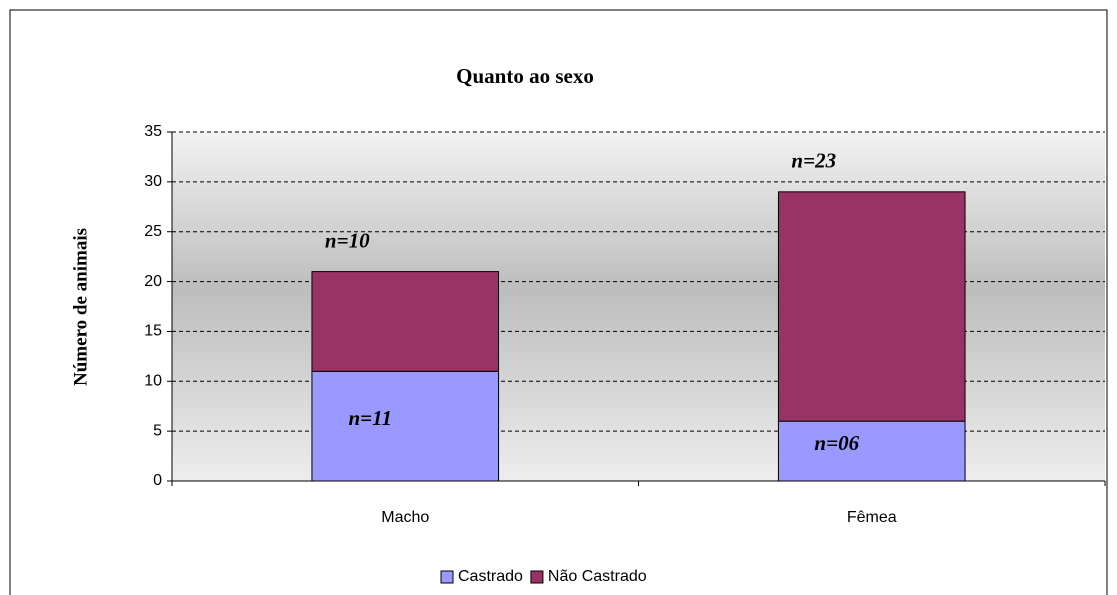 The height and width of the screenshot is (595, 1117). Describe the element at coordinates (153, 381) in the screenshot. I see `y-tick-label: 10` at that location.